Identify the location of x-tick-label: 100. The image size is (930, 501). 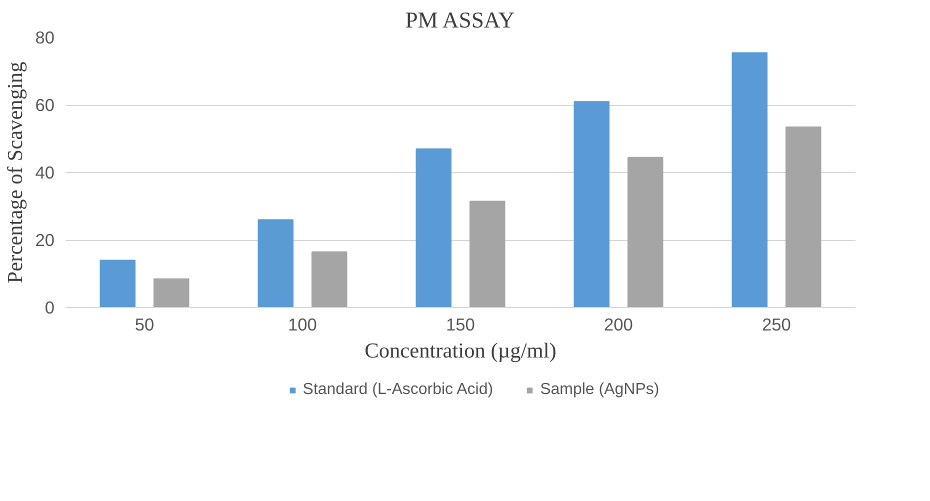
(302, 324).